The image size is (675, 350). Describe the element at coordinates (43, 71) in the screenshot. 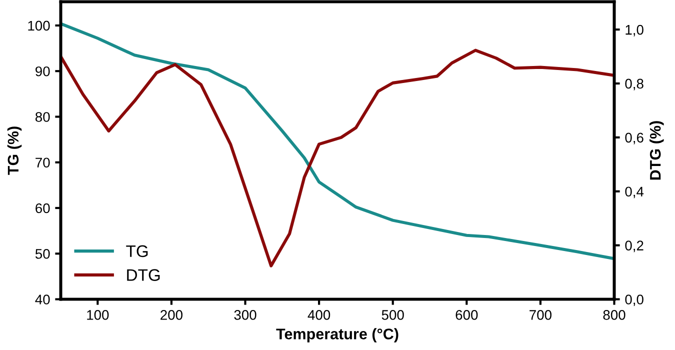

I see `y-tick-label: 90` at that location.